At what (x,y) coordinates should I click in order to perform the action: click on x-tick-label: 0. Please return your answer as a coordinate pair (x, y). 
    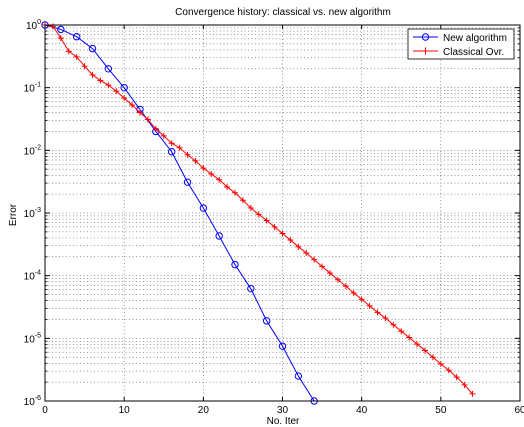
    Looking at the image, I should click on (45, 410).